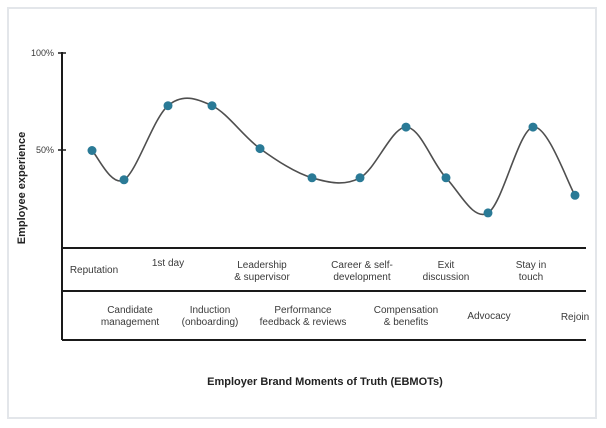 The height and width of the screenshot is (428, 606). Describe the element at coordinates (42, 53) in the screenshot. I see `y-tick-label-100: 100%` at that location.